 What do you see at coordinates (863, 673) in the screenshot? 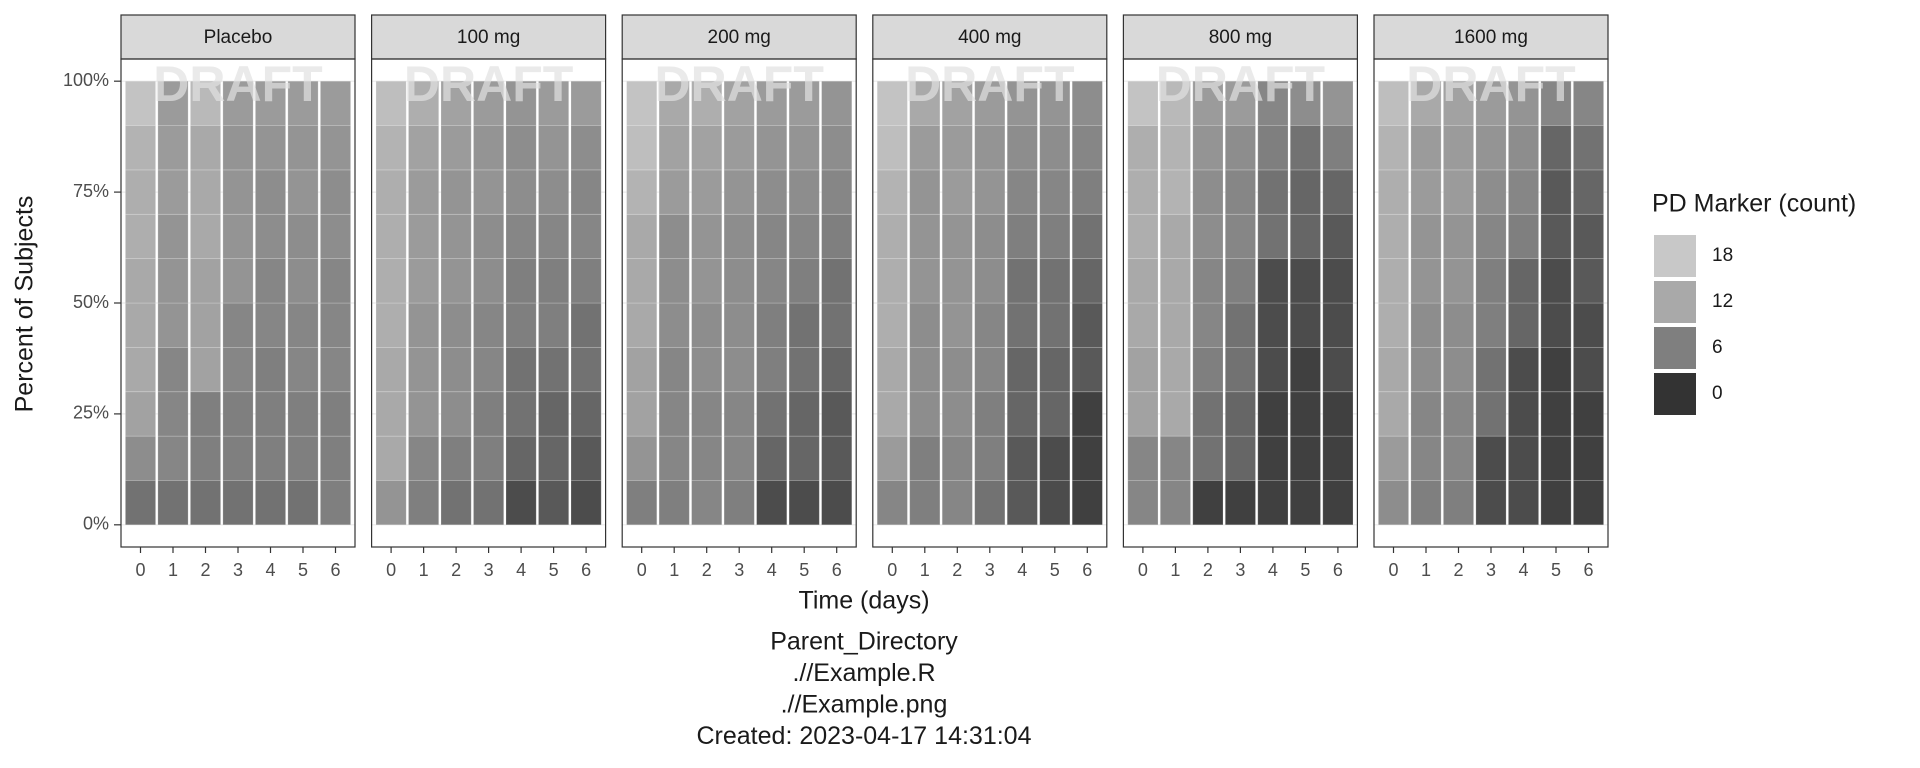
I see `caption-line: .//Example.R` at bounding box center [863, 673].